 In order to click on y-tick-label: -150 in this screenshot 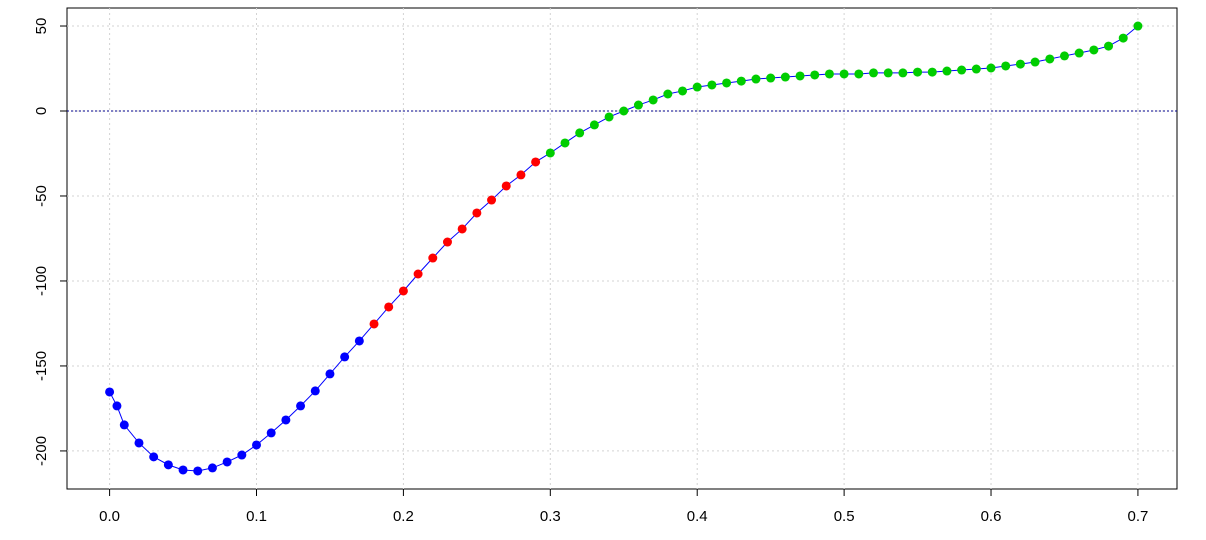, I will do `click(41, 366)`.